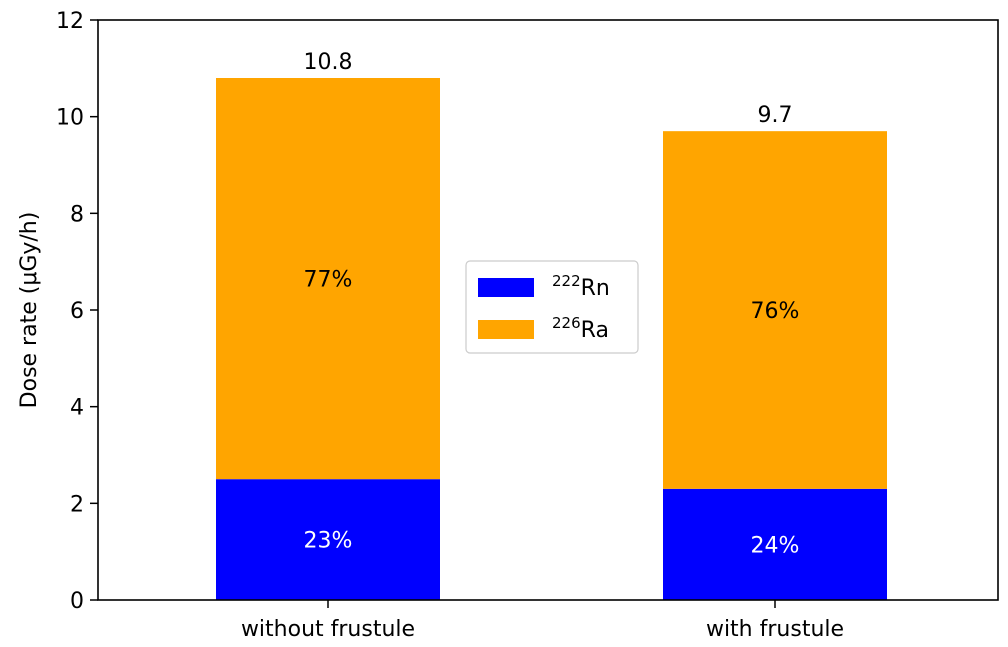 This screenshot has width=1008, height=647. I want to click on legend-label-ra: 226Ra, so click(580, 328).